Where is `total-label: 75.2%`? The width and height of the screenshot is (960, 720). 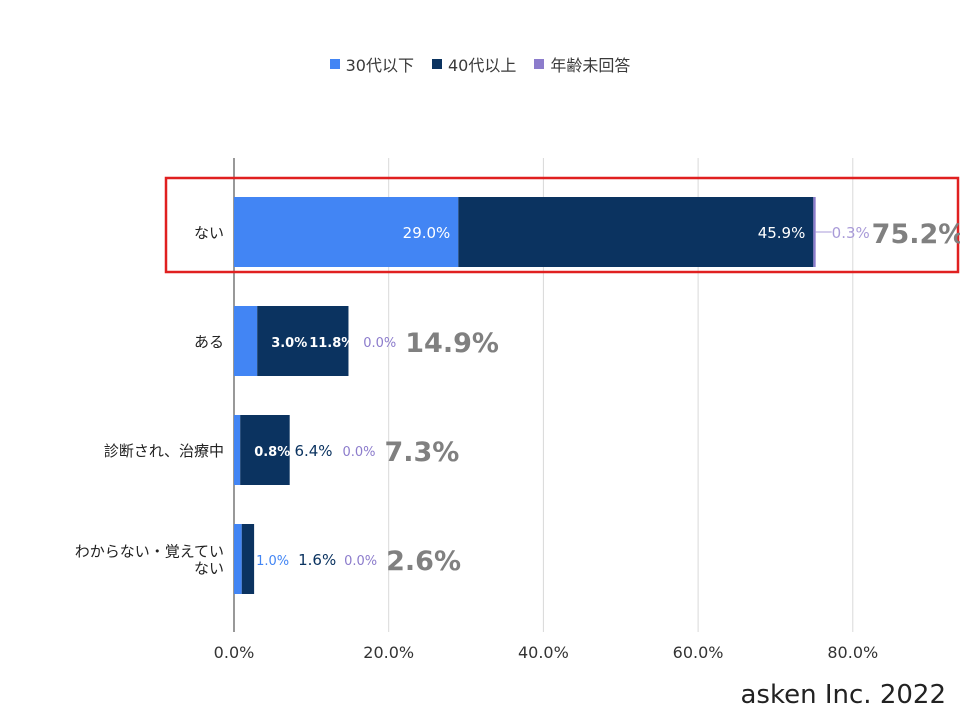 total-label: 75.2% is located at coordinates (916, 234).